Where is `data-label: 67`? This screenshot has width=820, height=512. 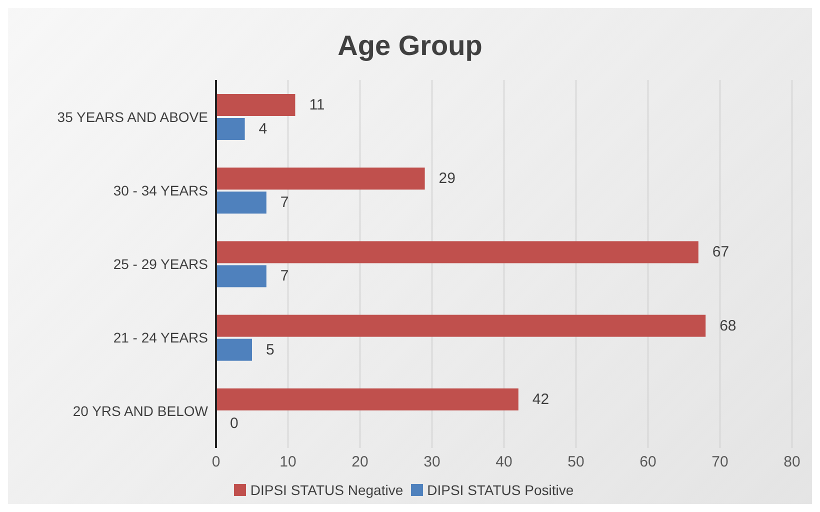 data-label: 67 is located at coordinates (721, 252).